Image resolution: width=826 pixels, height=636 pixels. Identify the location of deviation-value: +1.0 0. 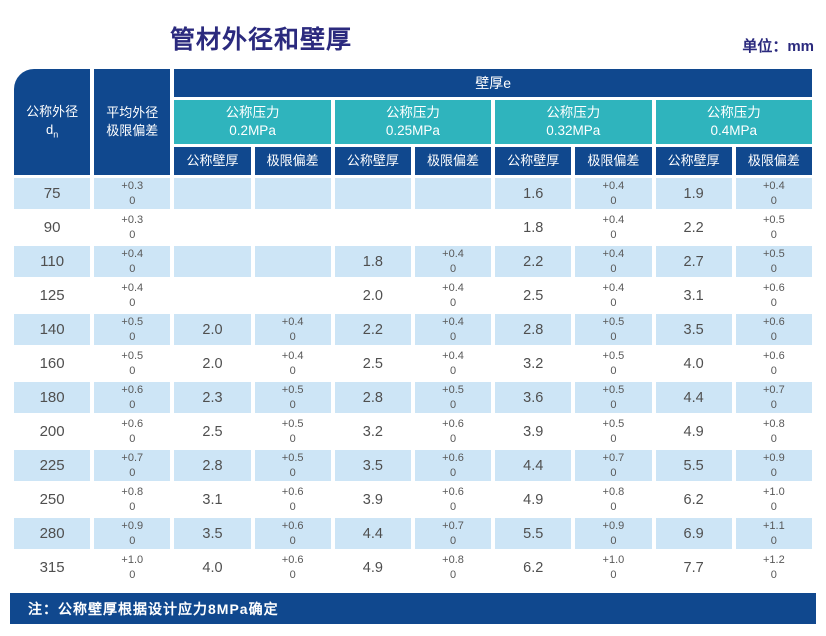
(132, 567).